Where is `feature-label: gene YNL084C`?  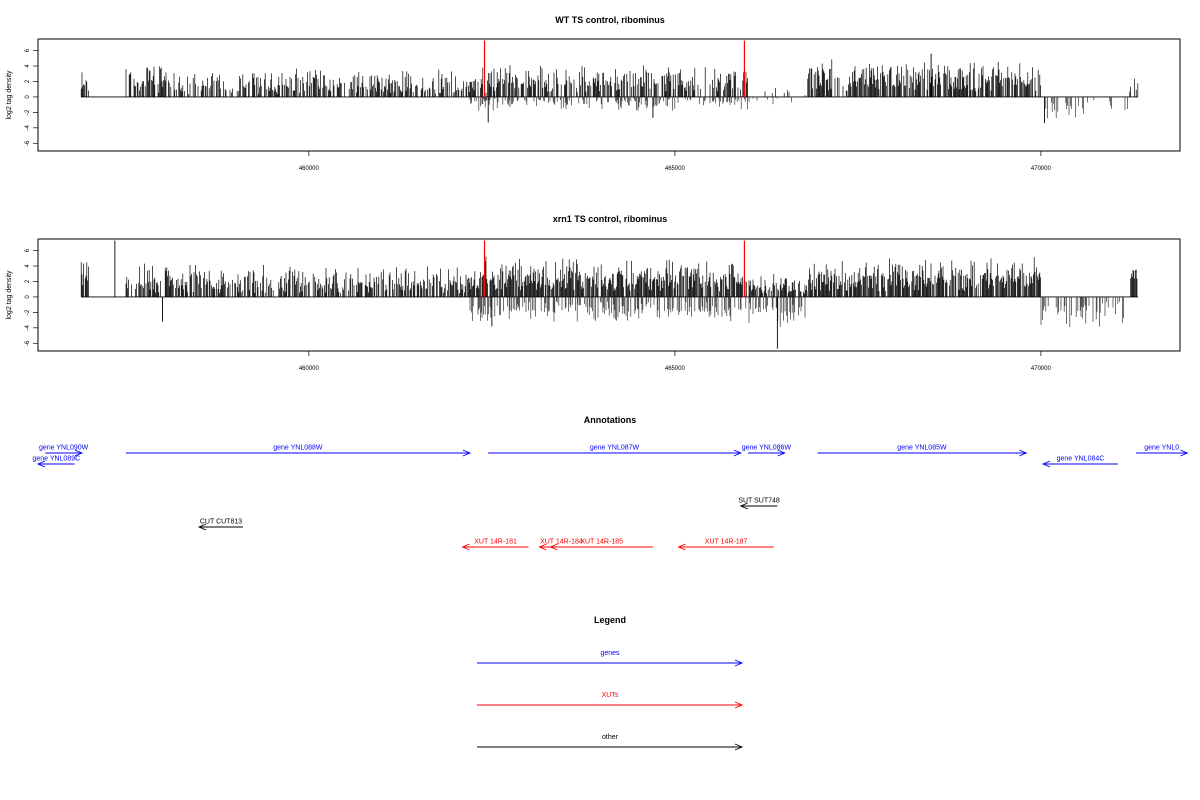 feature-label: gene YNL084C is located at coordinates (1081, 459).